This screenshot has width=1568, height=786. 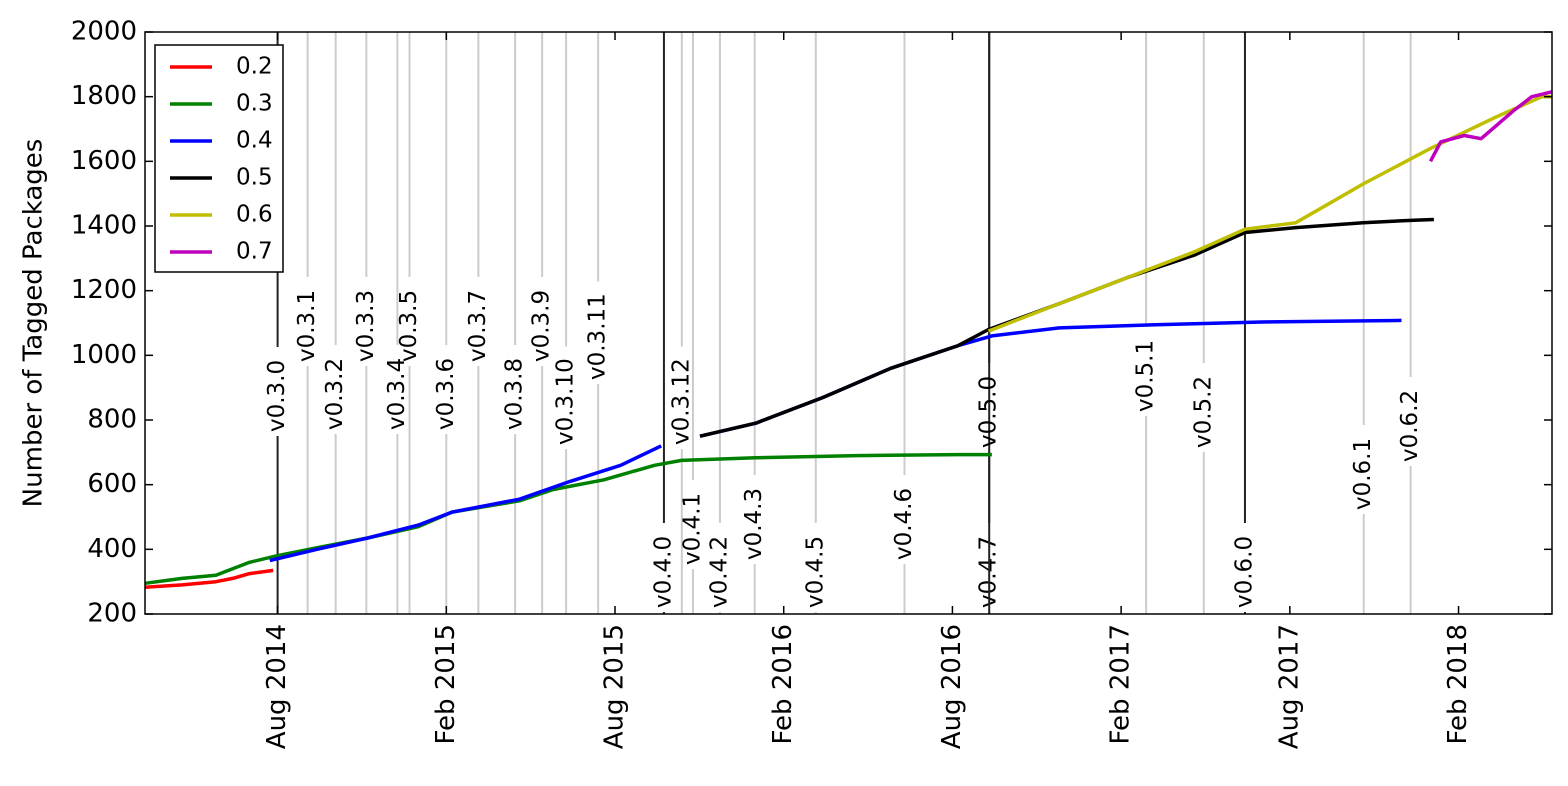 What do you see at coordinates (104, 161) in the screenshot?
I see `y-tick-label: 1600` at bounding box center [104, 161].